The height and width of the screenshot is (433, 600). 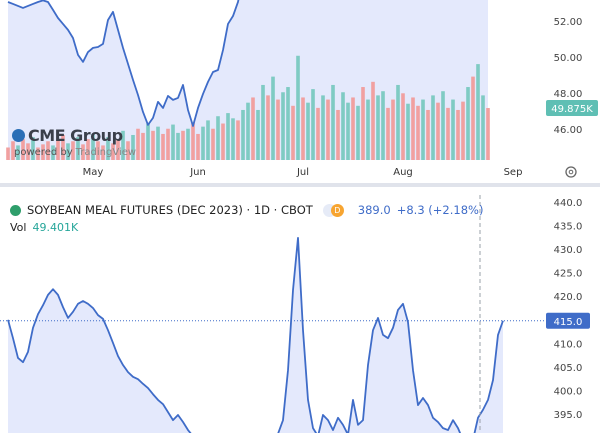 I want to click on symbol-icon, so click(x=15, y=210).